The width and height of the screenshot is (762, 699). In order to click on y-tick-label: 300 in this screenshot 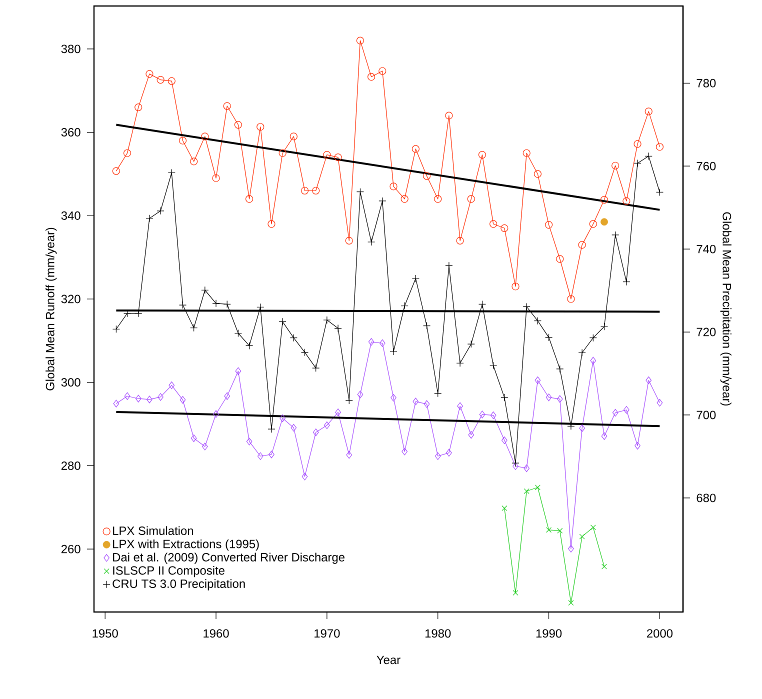, I will do `click(70, 382)`.